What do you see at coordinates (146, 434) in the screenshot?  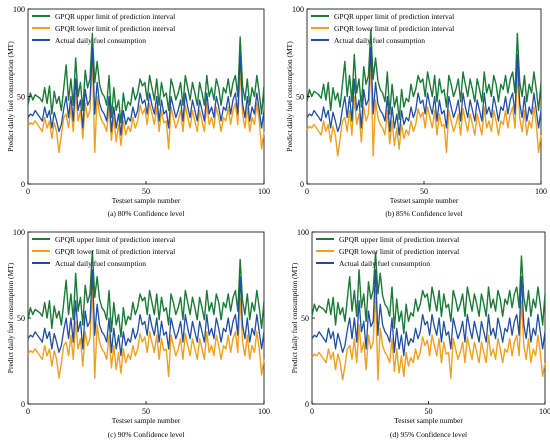 I see `panel-caption: (c) 90% Confidence level` at bounding box center [146, 434].